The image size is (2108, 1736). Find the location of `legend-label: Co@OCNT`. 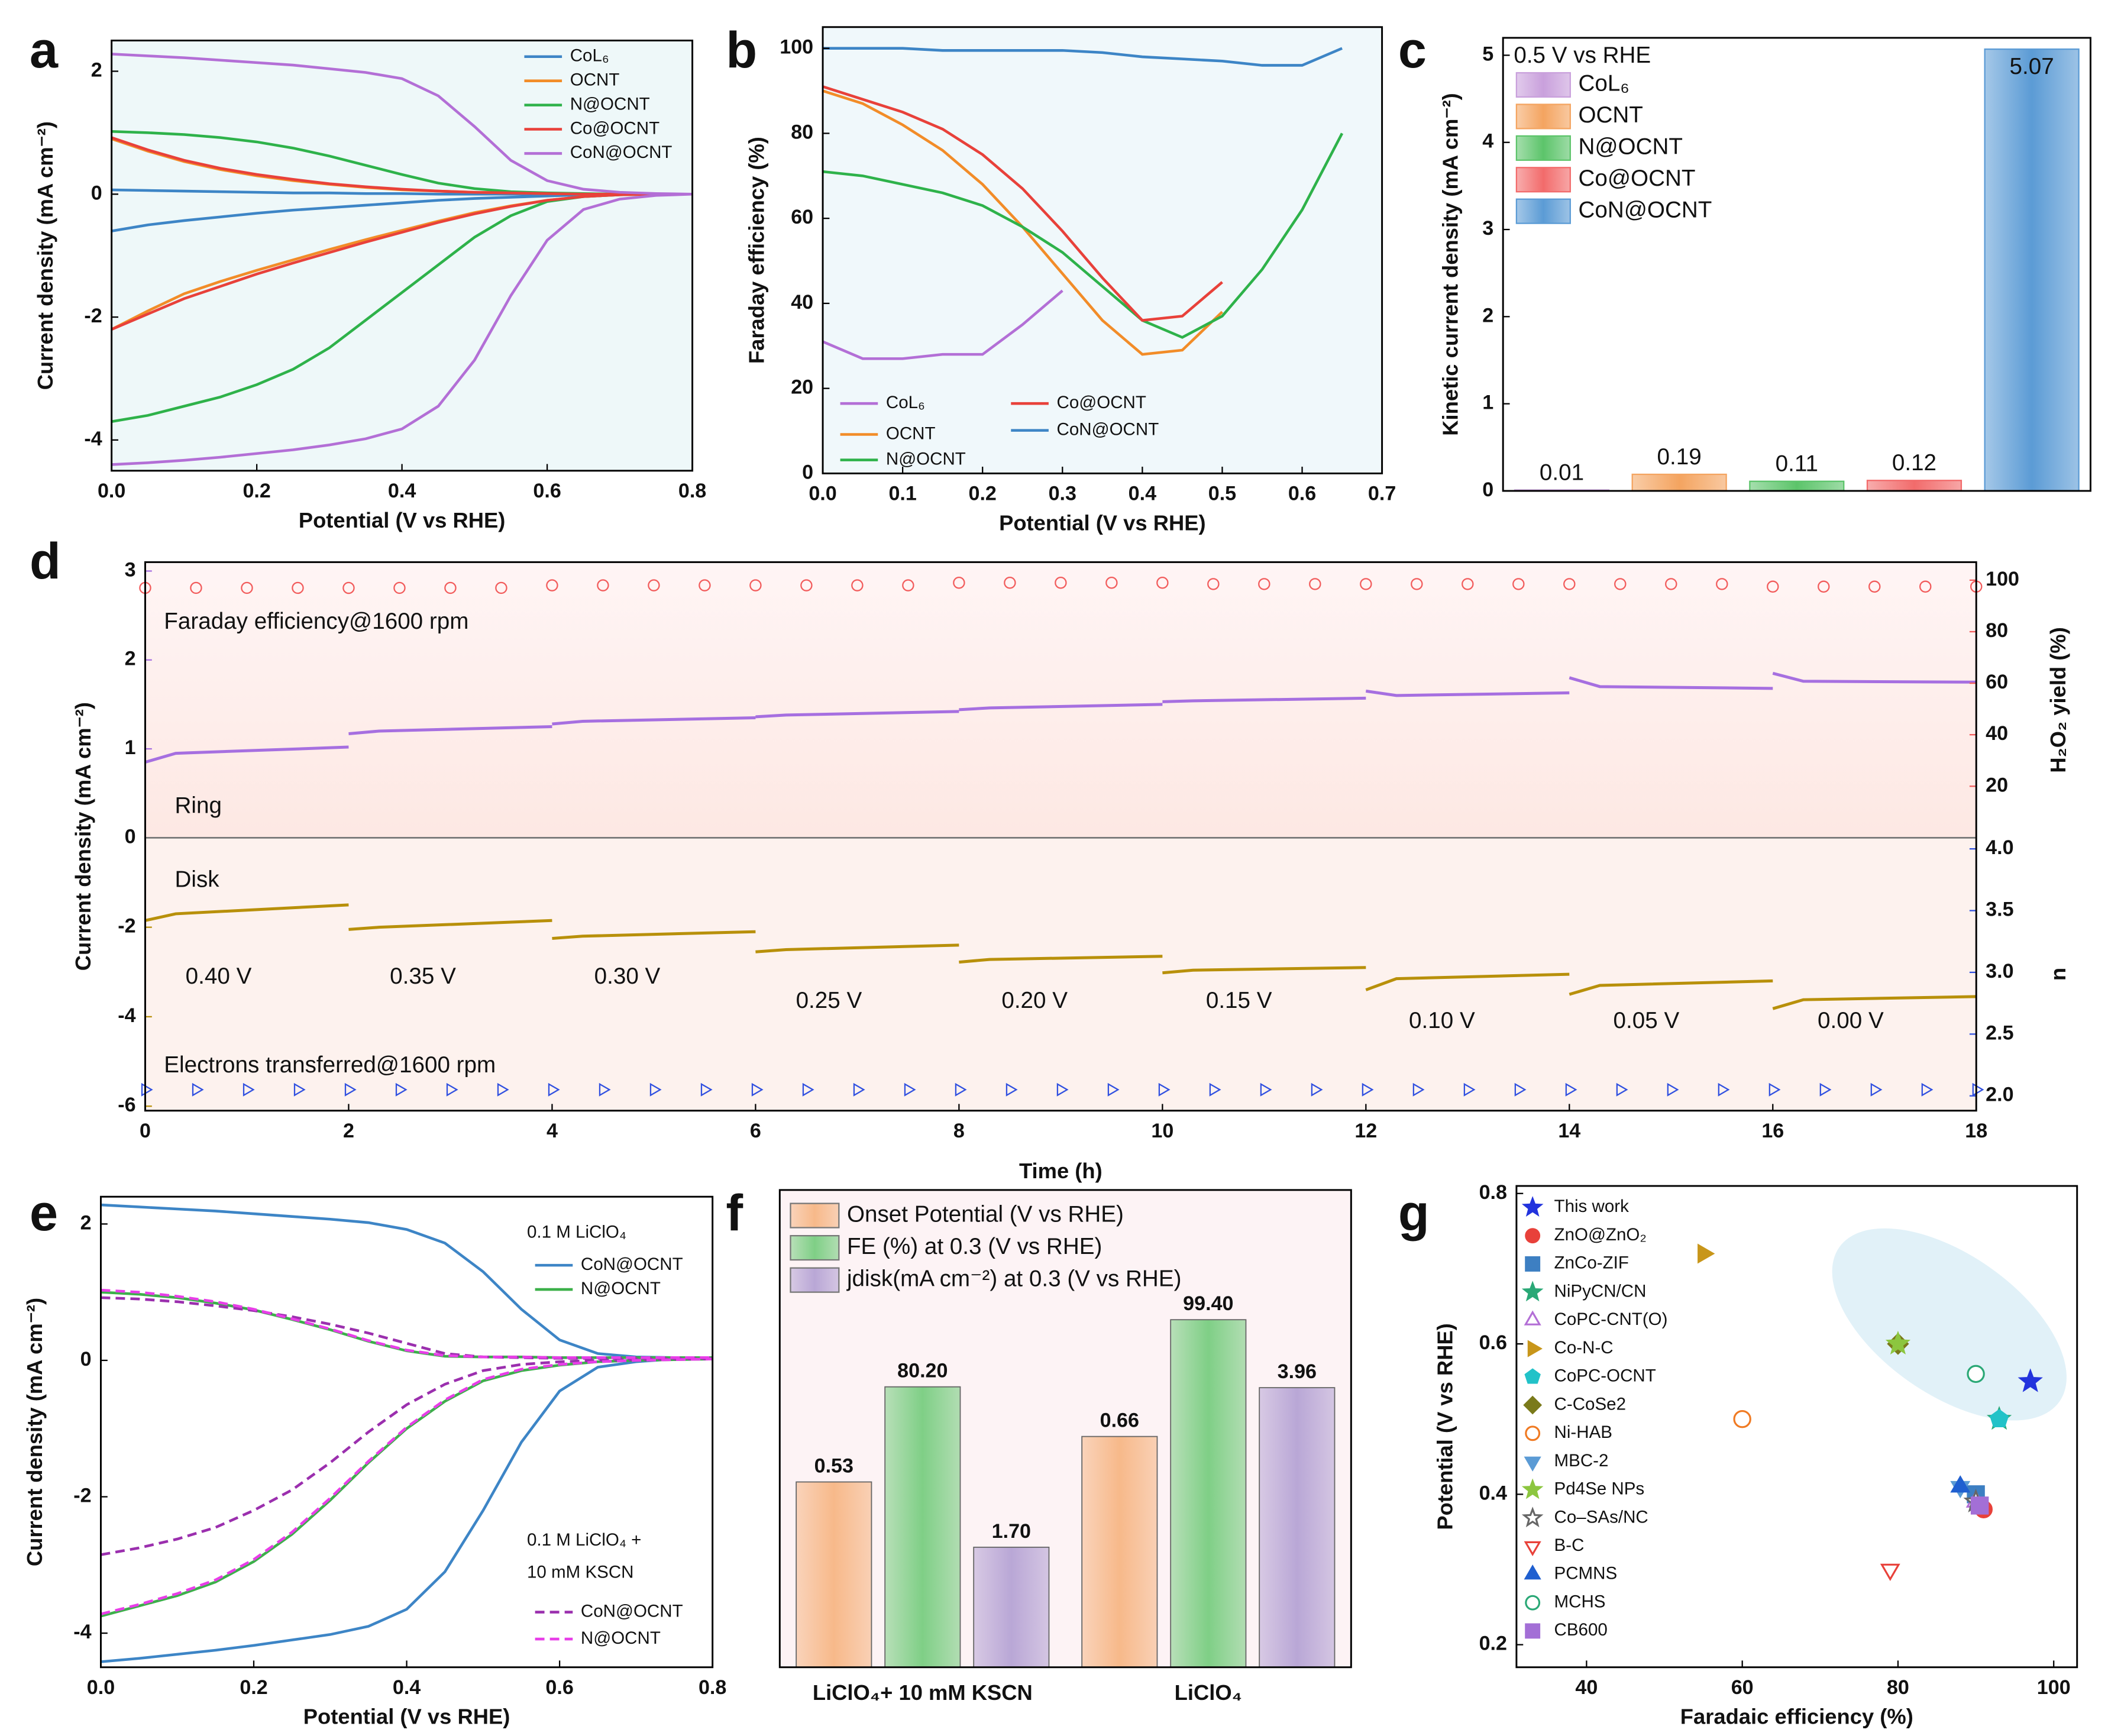

legend-label: Co@OCNT is located at coordinates (1101, 402).